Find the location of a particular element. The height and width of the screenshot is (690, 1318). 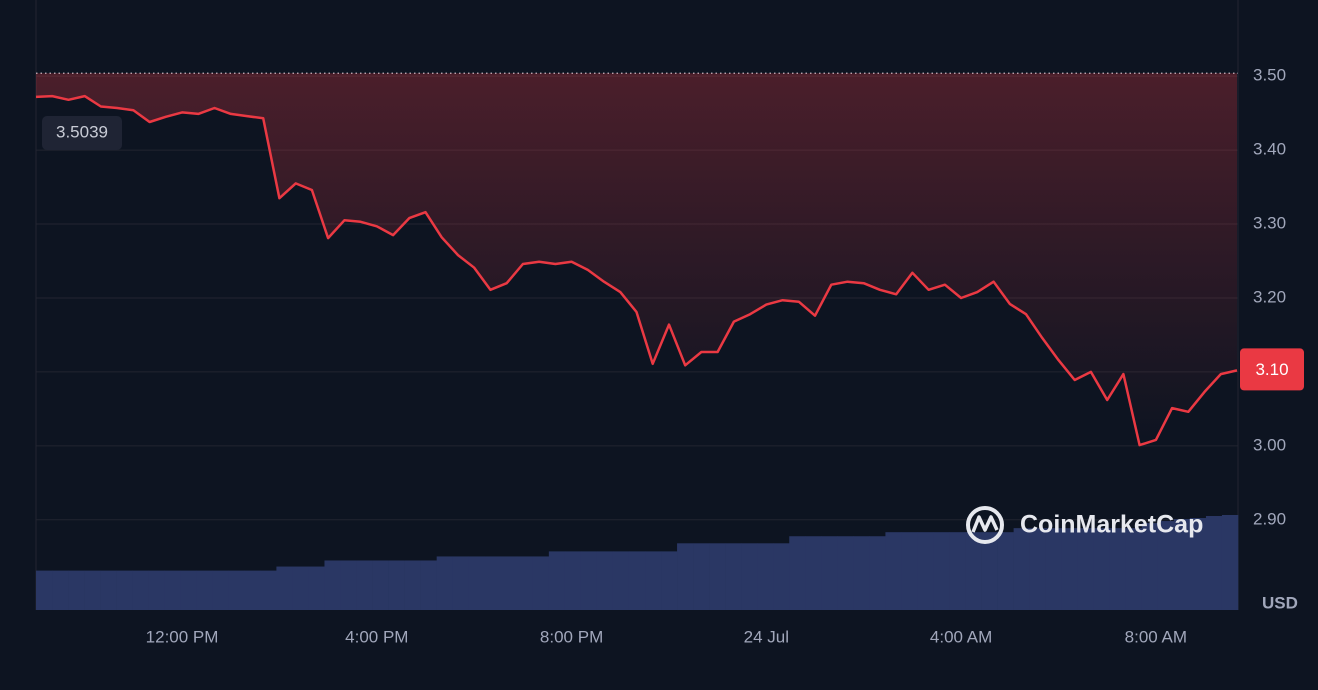

current-price-label: 3.10 is located at coordinates (1271, 369).